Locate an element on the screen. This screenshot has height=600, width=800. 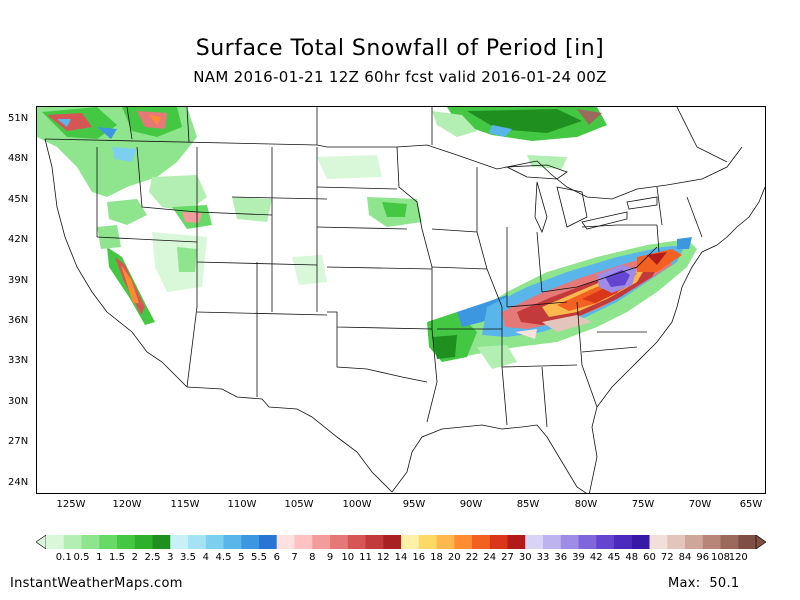
lon-label: 110W is located at coordinates (242, 504).